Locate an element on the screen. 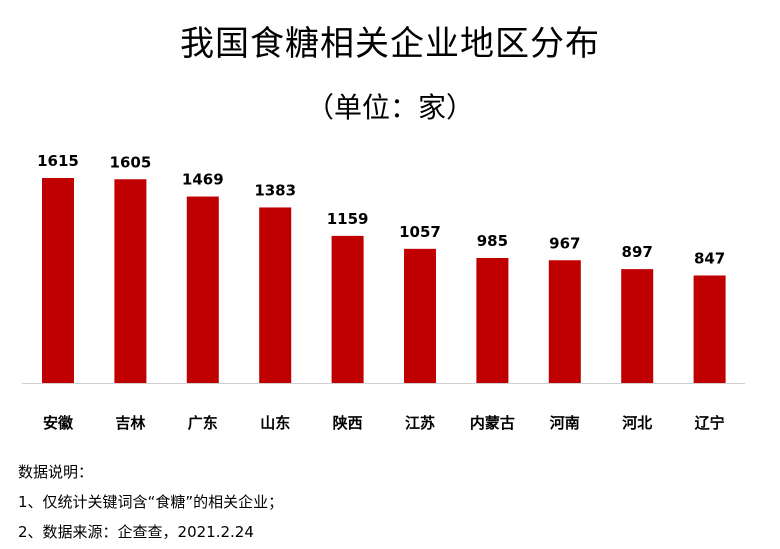 Image resolution: width=780 pixels, height=549 pixels. category-label-辽宁: 辽宁 is located at coordinates (710, 423).